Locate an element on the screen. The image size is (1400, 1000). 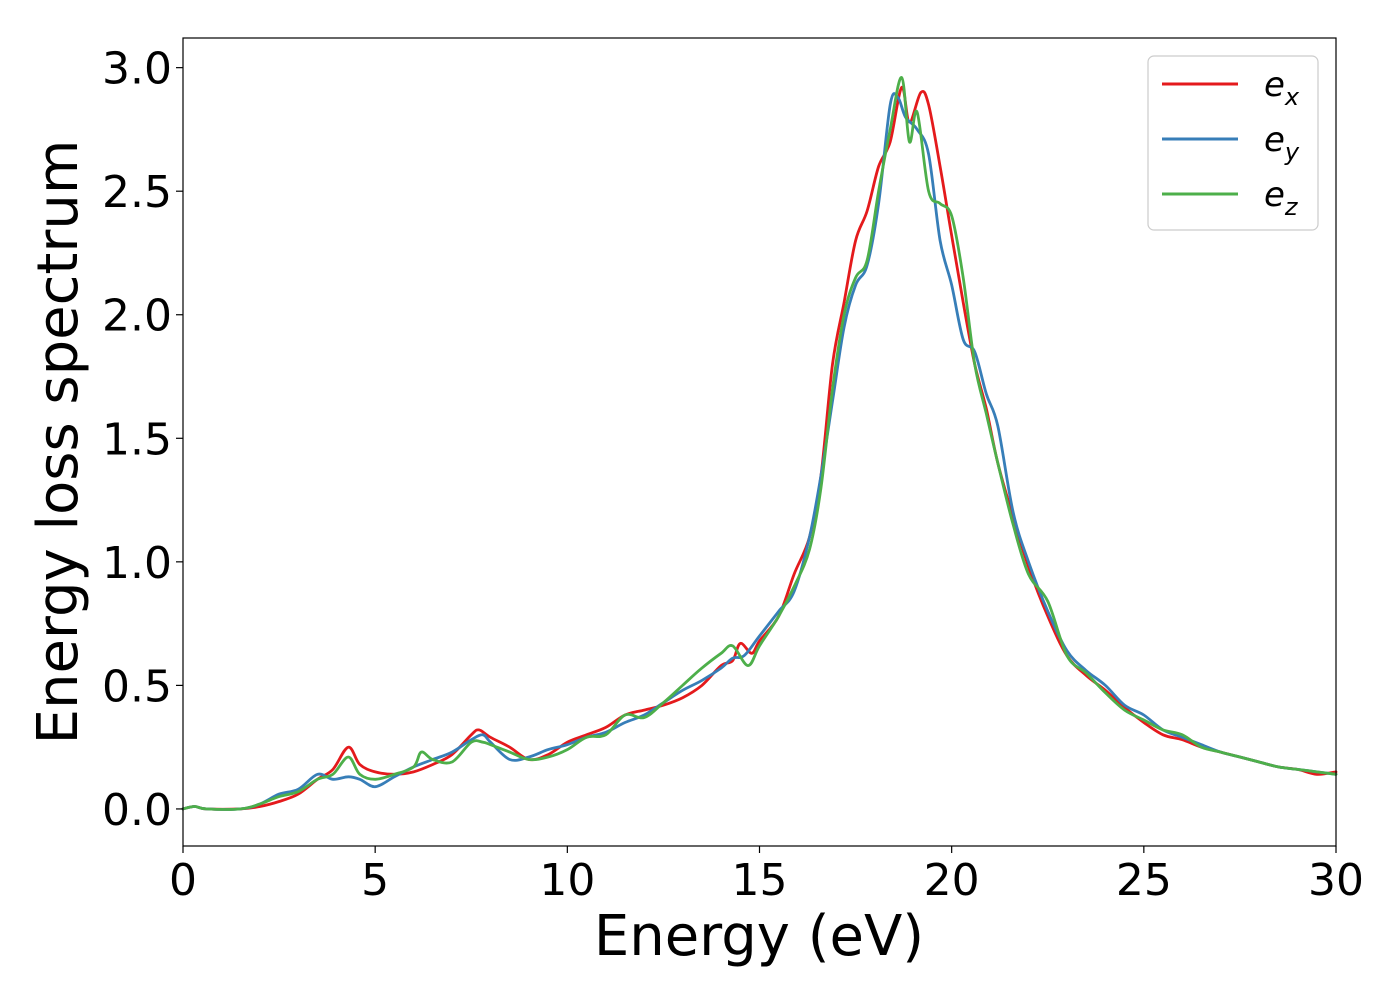
y-axis-ticks: 0.0 0.5 1.0 1.5 2.0 2.5 3.0 is located at coordinates (142, 440).